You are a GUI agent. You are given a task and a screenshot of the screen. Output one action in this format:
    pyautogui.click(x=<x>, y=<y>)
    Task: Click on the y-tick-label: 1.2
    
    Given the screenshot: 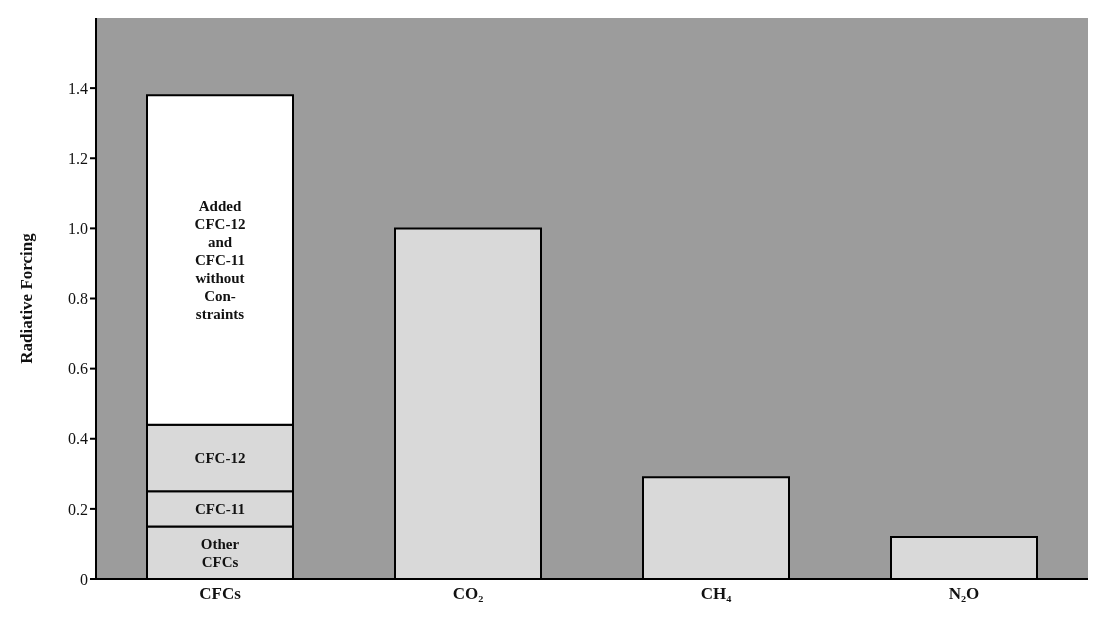 What is the action you would take?
    pyautogui.click(x=78, y=158)
    